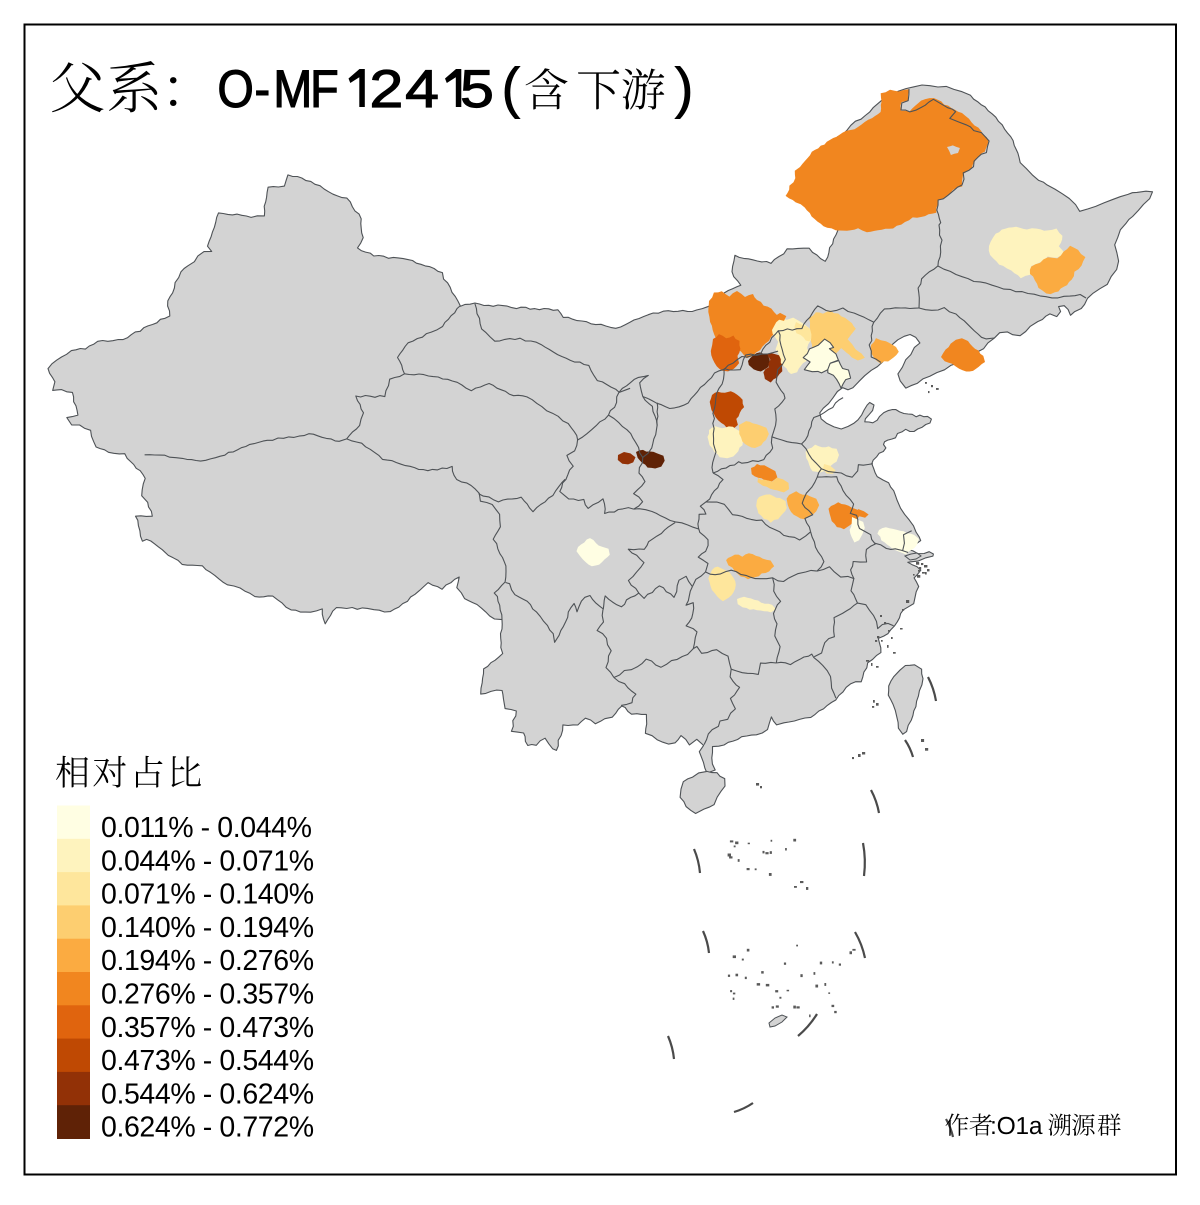 The image size is (1200, 1205). What do you see at coordinates (207, 1094) in the screenshot?
I see `svg-text: 0.544% - 0.624%` at bounding box center [207, 1094].